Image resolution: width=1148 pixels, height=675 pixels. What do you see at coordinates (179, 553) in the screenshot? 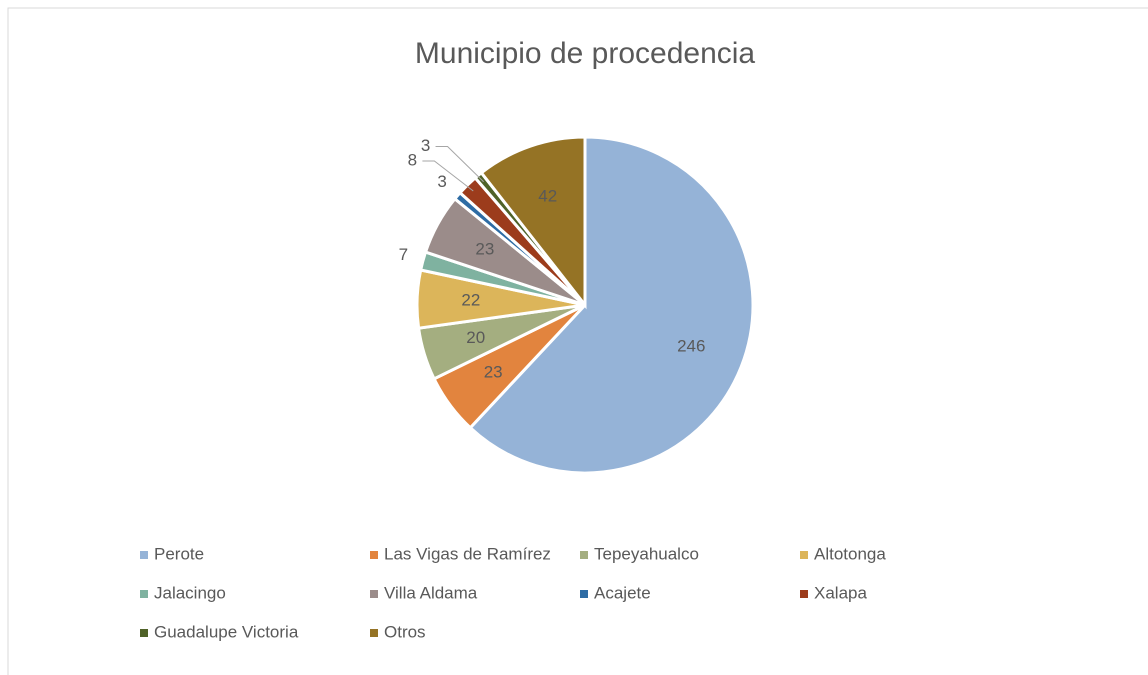
I see `legend-label: Perote` at bounding box center [179, 553].